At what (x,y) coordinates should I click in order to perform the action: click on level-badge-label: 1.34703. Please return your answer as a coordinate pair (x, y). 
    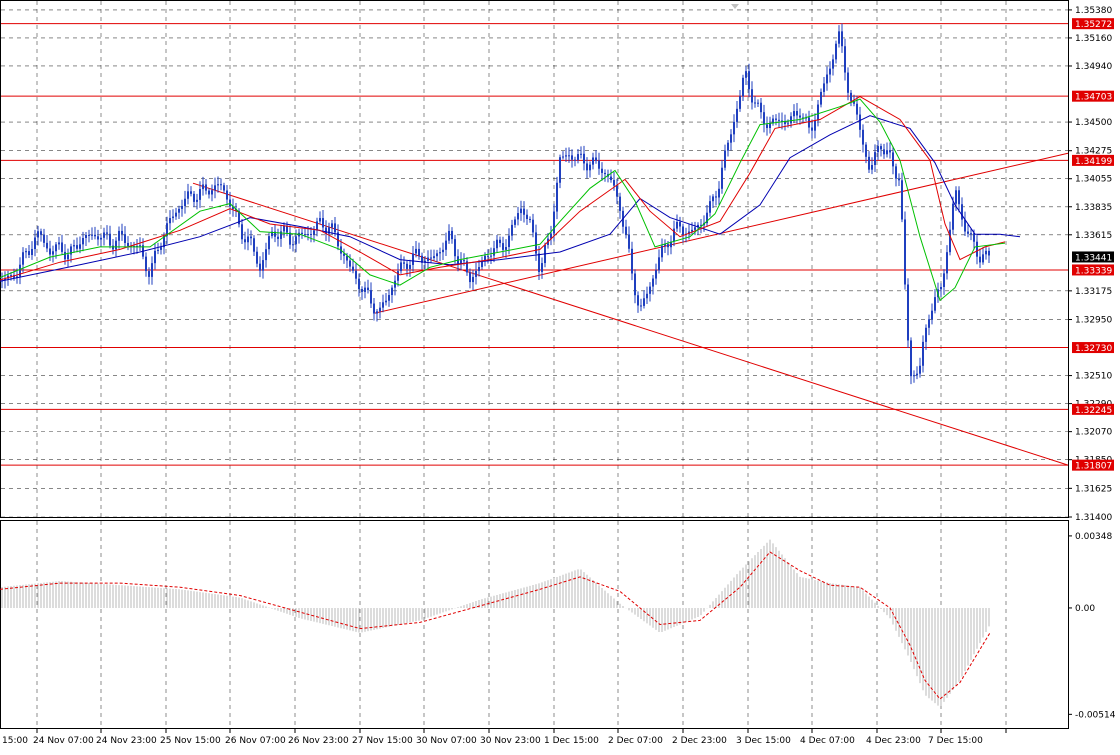
    Looking at the image, I should click on (1093, 98).